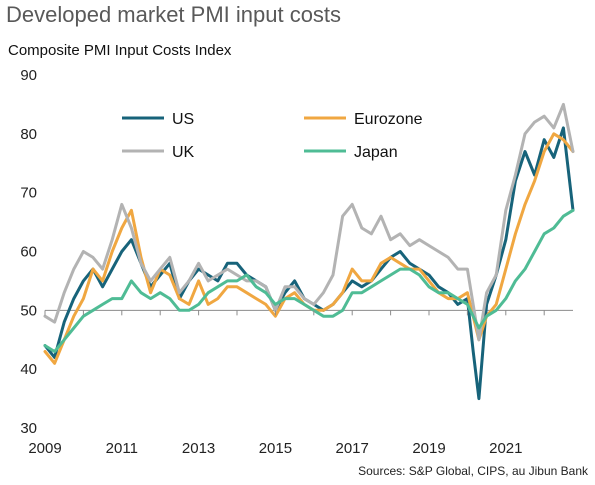 The width and height of the screenshot is (595, 485). Describe the element at coordinates (28, 193) in the screenshot. I see `y-tick-label: 70` at that location.